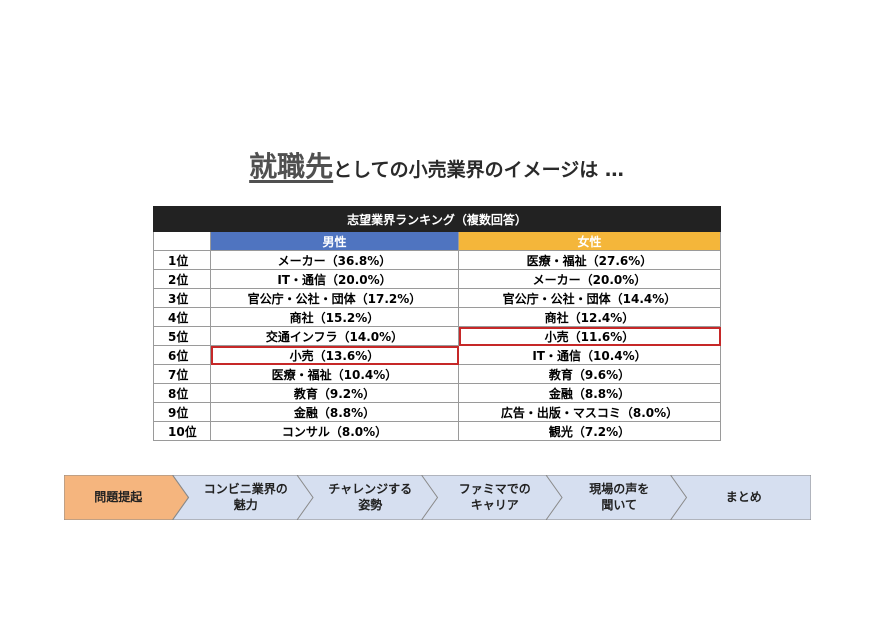 The image size is (873, 619). Describe the element at coordinates (182, 260) in the screenshot. I see `rank-cell: 1位` at that location.